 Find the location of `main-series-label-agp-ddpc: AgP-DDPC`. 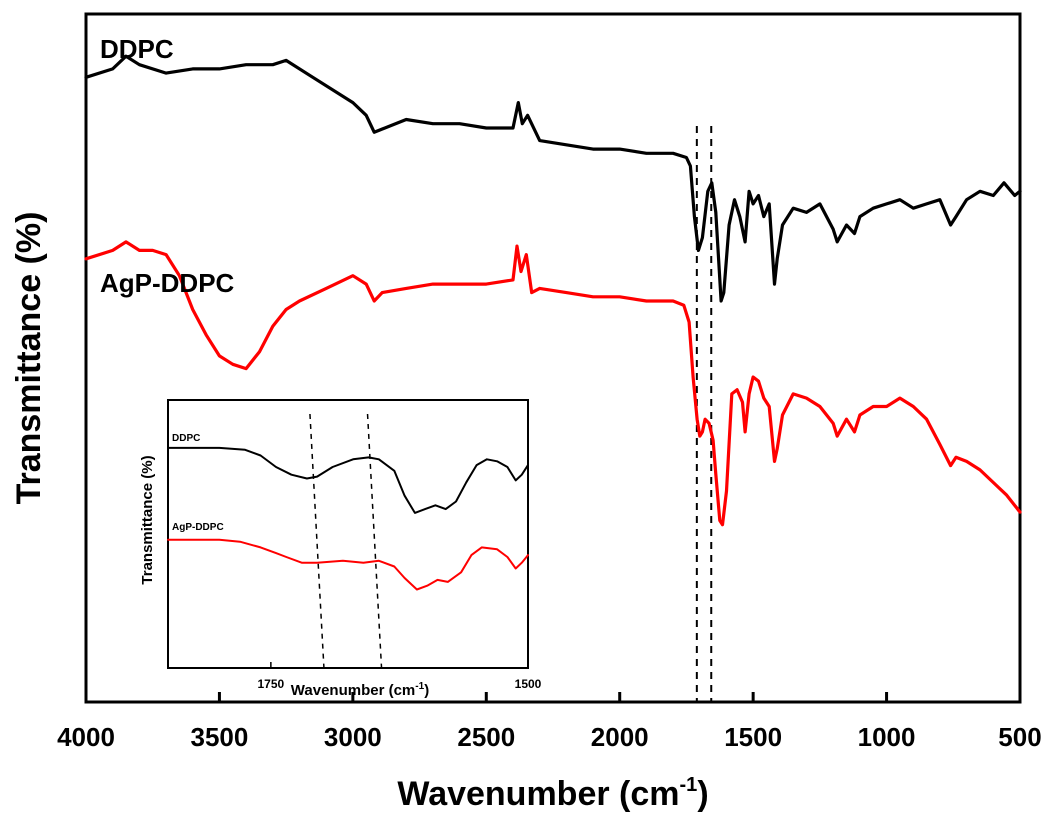

main-series-label-agp-ddpc: AgP-DDPC is located at coordinates (167, 283).